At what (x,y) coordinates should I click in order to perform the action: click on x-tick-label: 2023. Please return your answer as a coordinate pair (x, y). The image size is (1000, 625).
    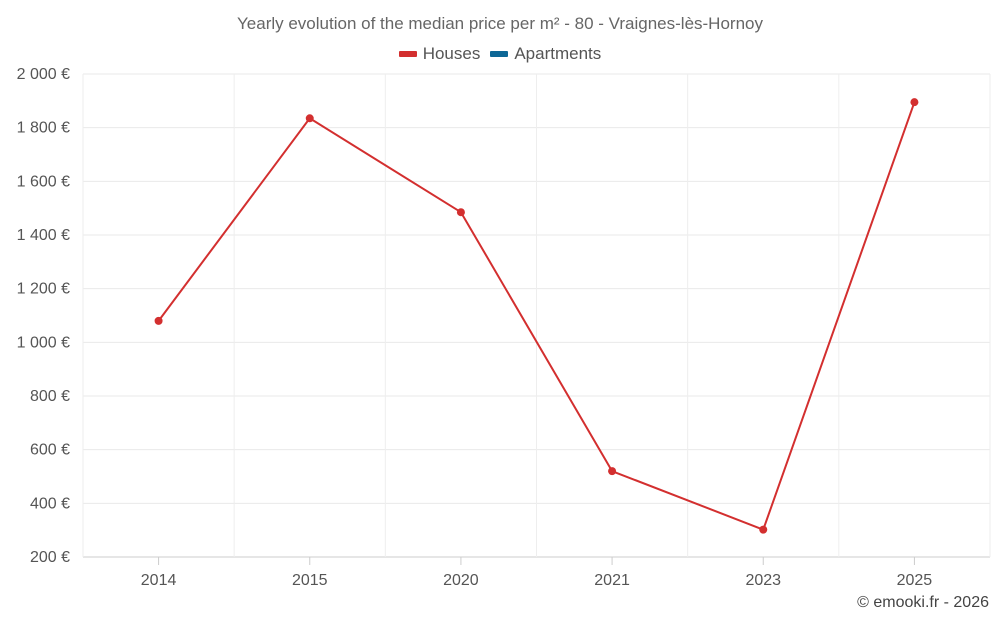
    Looking at the image, I should click on (763, 580).